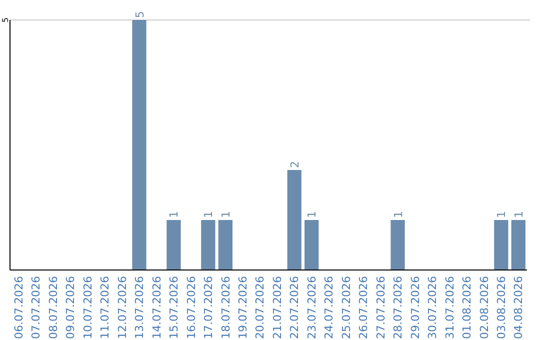 This screenshot has width=540, height=340. What do you see at coordinates (105, 307) in the screenshot?
I see `x-tick-label: 11.07.2026` at bounding box center [105, 307].